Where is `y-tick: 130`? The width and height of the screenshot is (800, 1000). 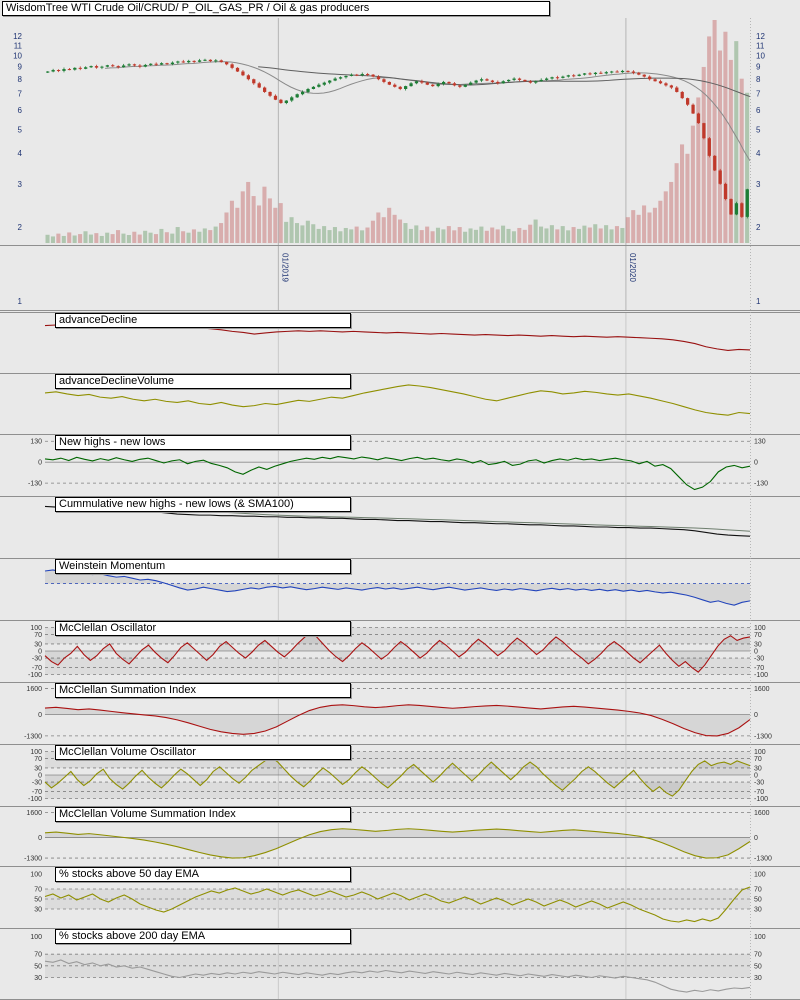 y-tick: 130 is located at coordinates (36, 442).